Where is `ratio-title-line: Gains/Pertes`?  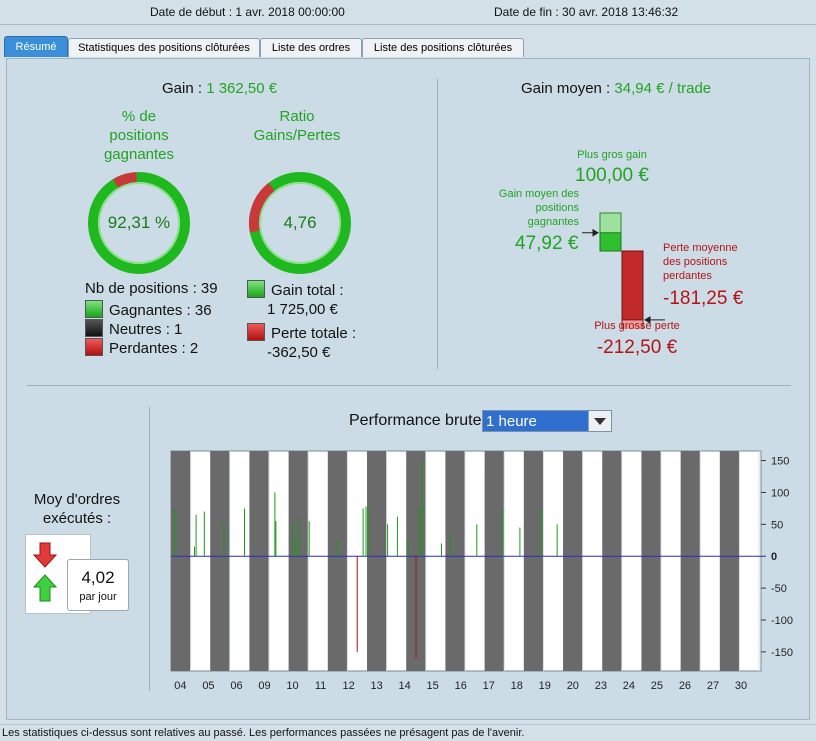 ratio-title-line: Gains/Pertes is located at coordinates (297, 135).